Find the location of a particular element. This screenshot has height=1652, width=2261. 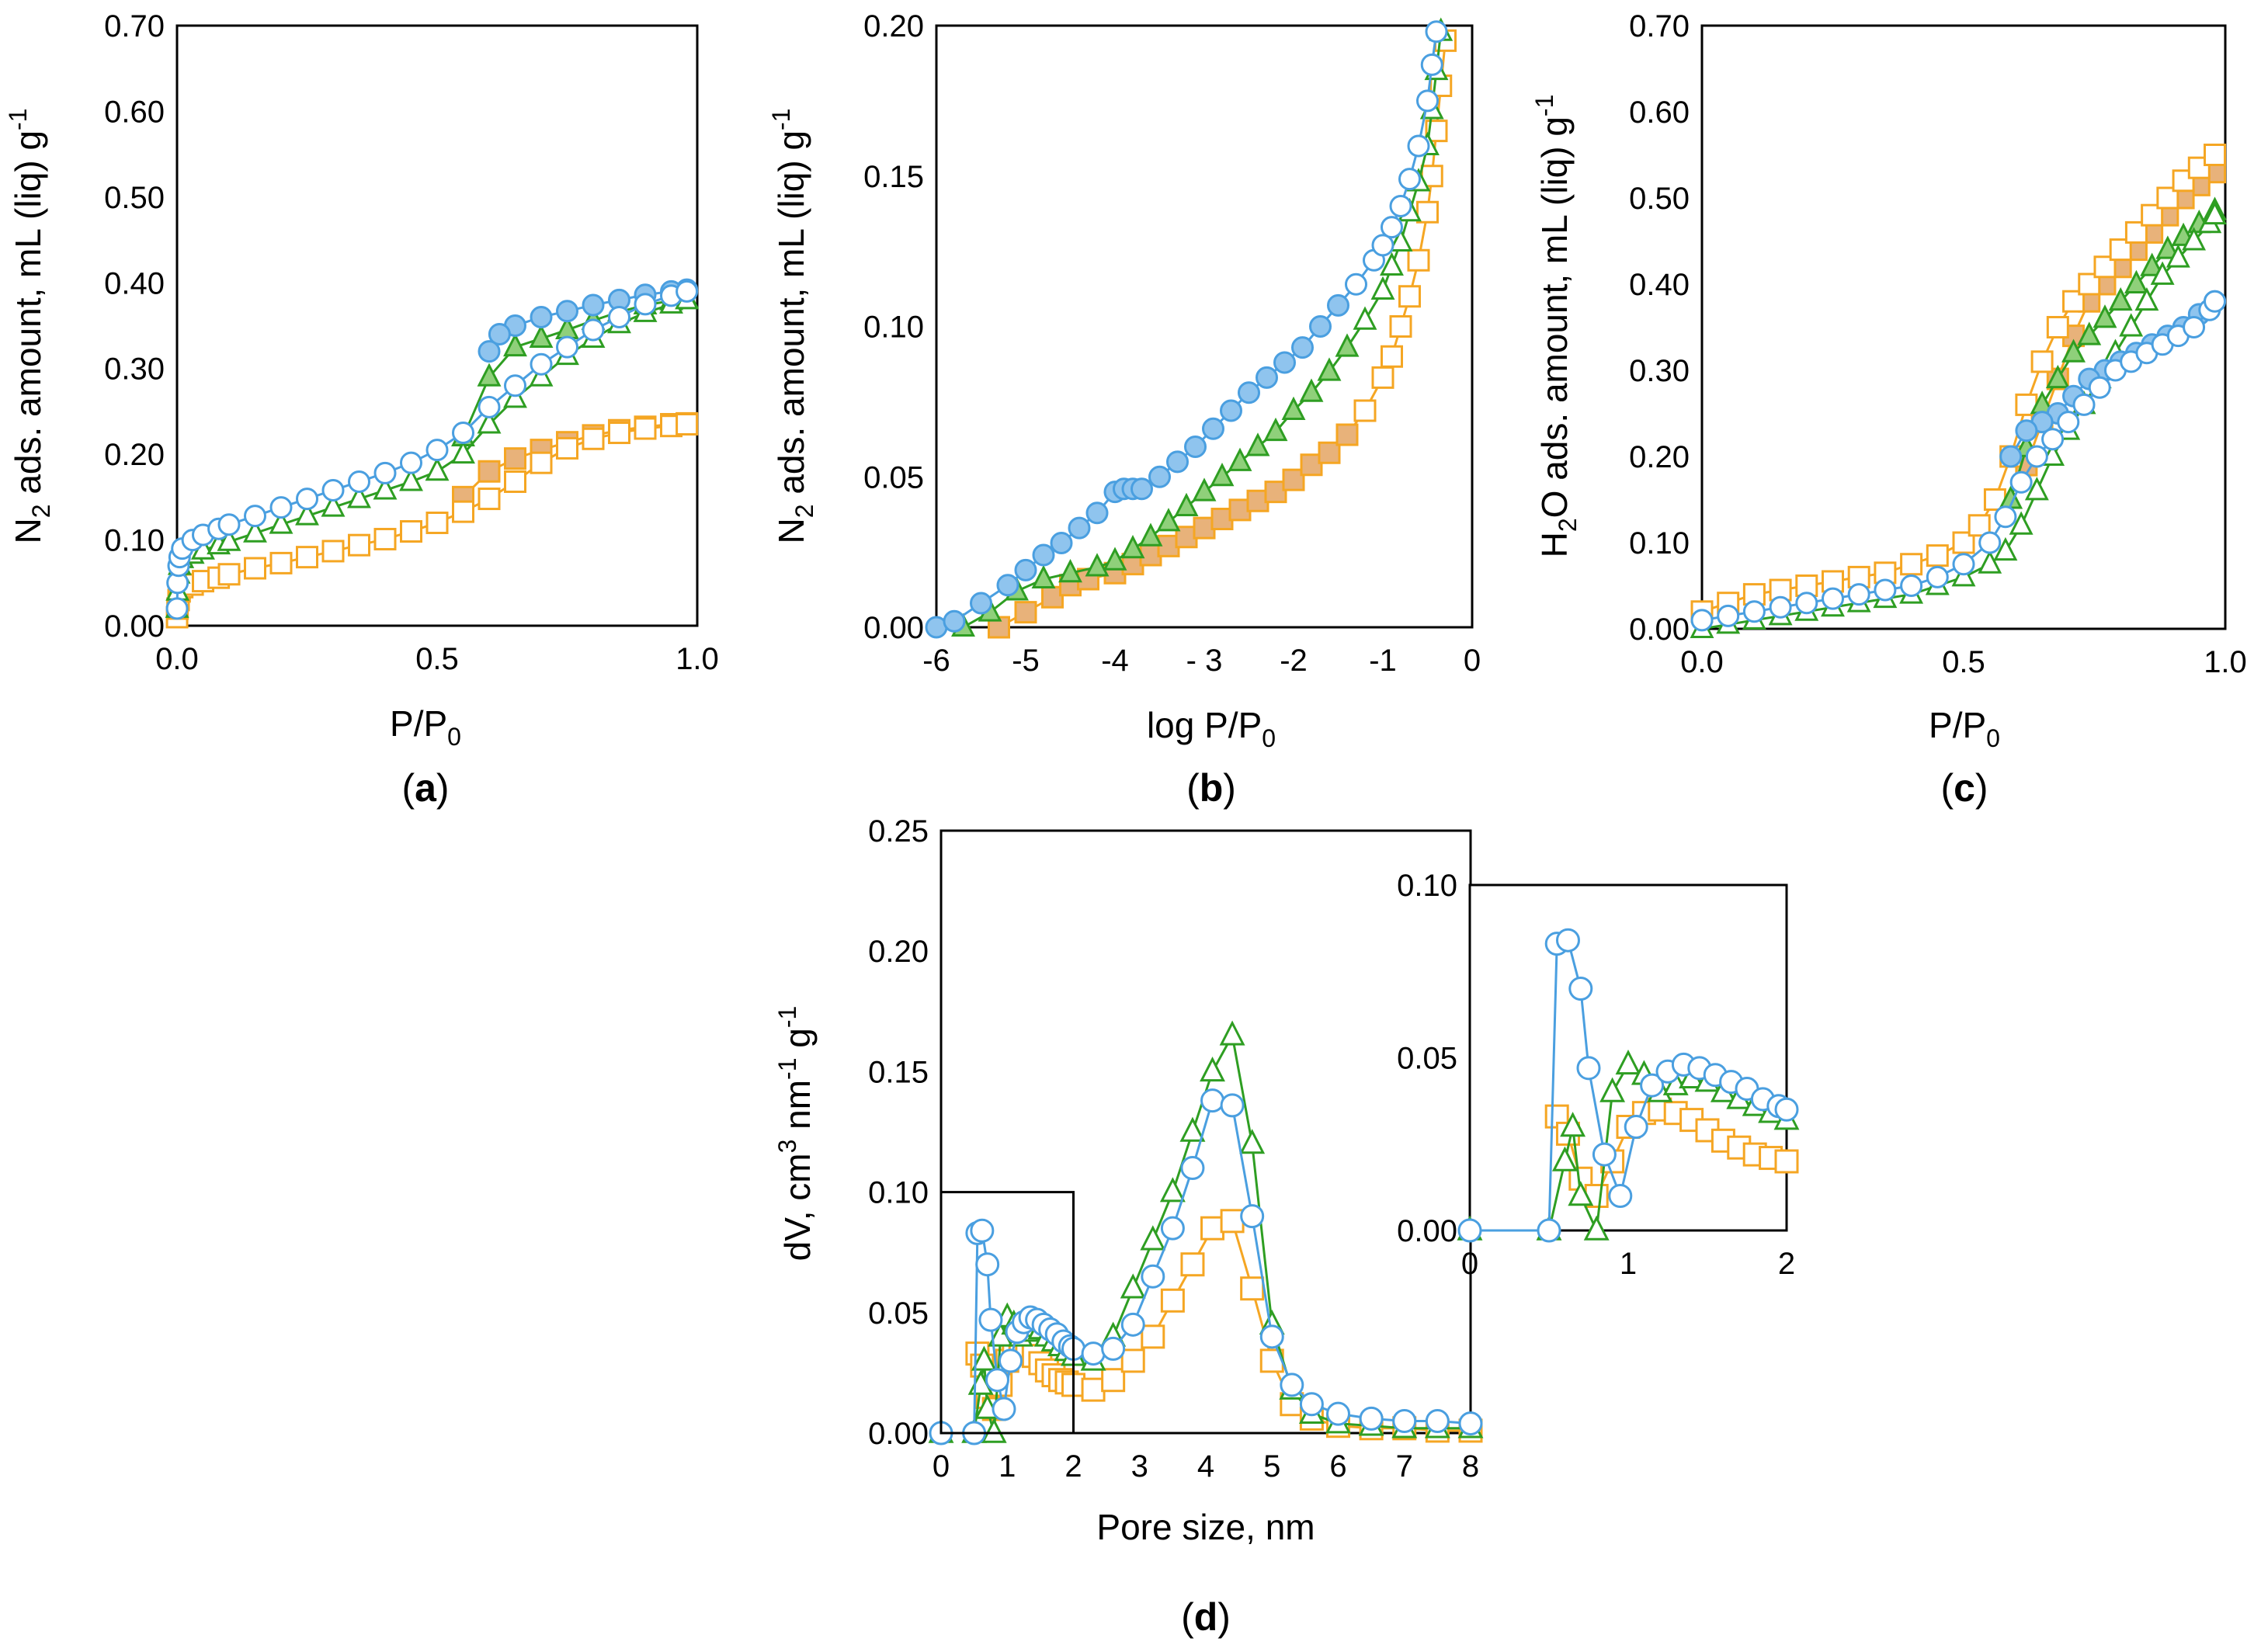

panel-c-y-label: H2O ads. amount, mL (liq) g-1 is located at coordinates (1556, 326).